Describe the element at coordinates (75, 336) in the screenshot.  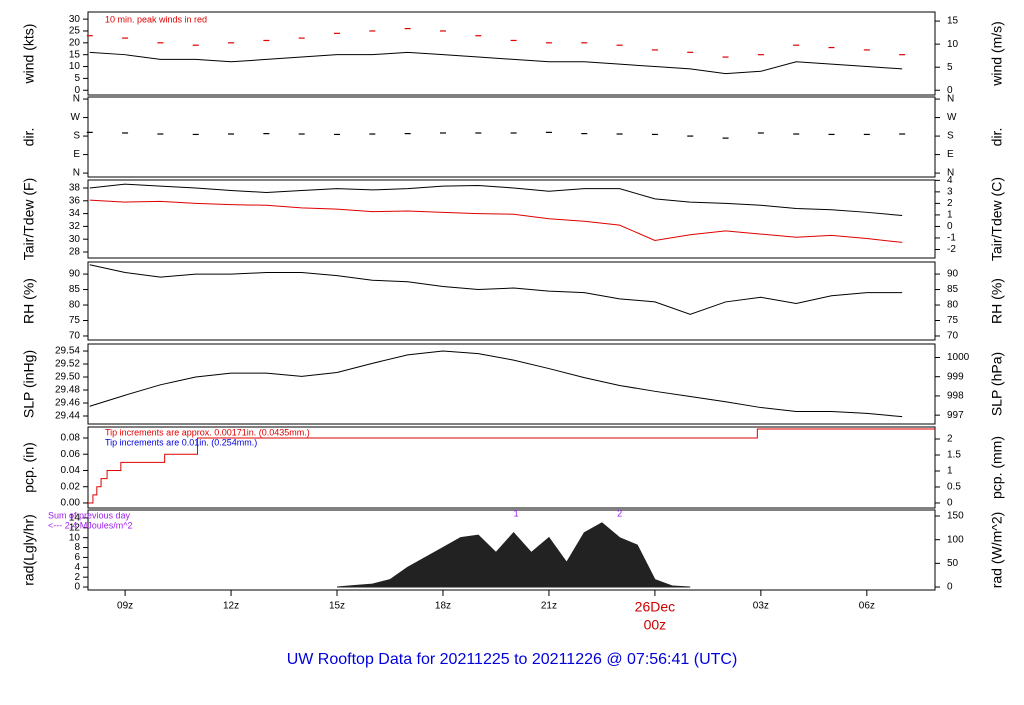
I see `y-tick-label: 70` at that location.